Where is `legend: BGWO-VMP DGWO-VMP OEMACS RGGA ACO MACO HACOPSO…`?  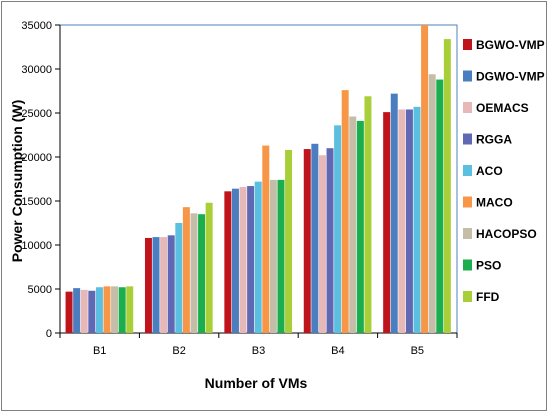
legend: BGWO-VMP DGWO-VMP OEMACS RGGA ACO MACO HACOPSO… is located at coordinates (504, 171).